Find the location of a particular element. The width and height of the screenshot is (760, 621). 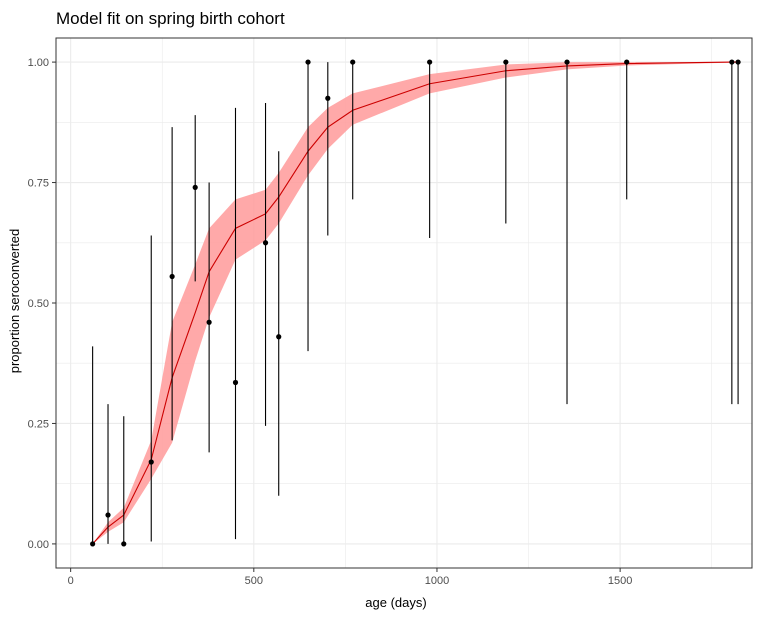

x-tick-label: 1000 is located at coordinates (437, 581).